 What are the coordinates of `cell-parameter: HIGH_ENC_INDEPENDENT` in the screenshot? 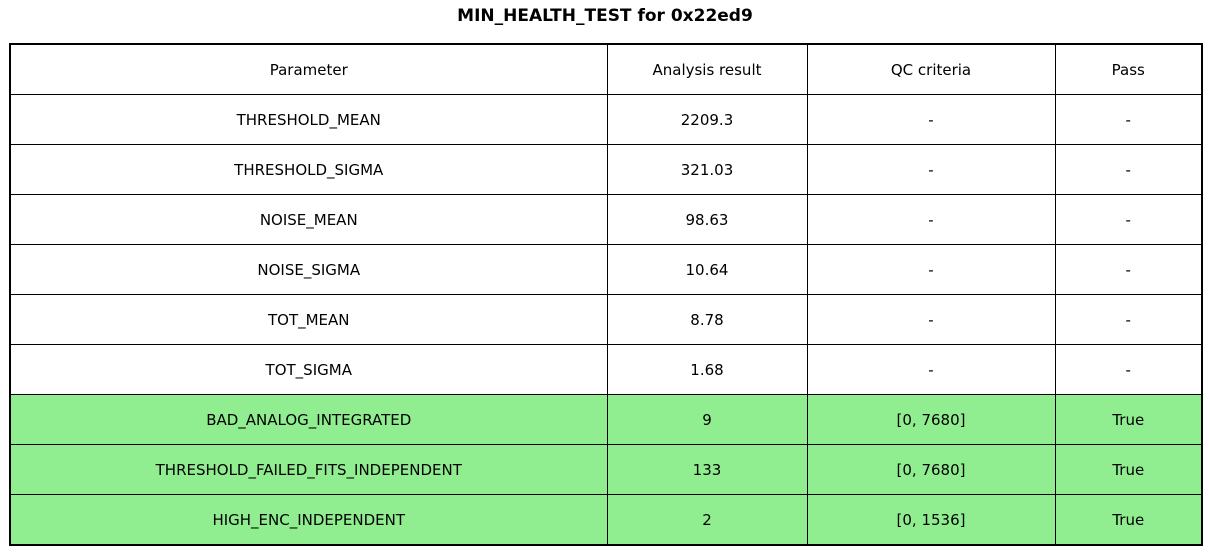 It's located at (308, 520).